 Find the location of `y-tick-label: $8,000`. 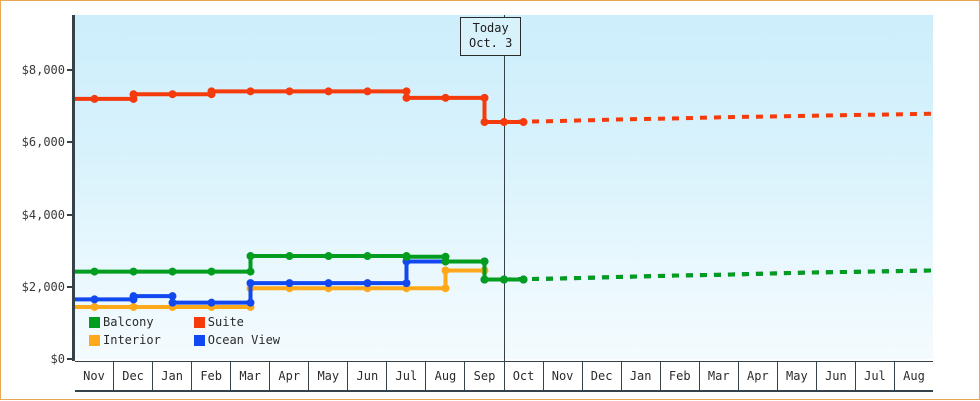

y-tick-label: $8,000 is located at coordinates (43, 70).